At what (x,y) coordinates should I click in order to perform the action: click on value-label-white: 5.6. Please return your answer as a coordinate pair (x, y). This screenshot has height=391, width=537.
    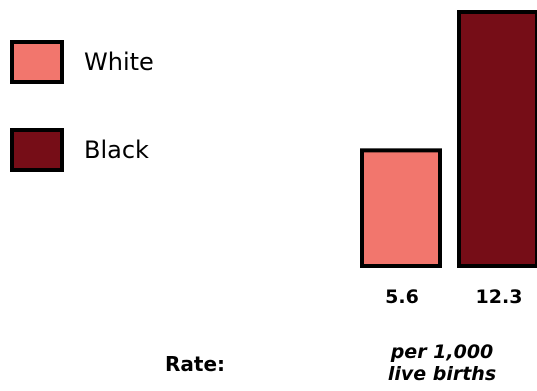
    Looking at the image, I should click on (402, 297).